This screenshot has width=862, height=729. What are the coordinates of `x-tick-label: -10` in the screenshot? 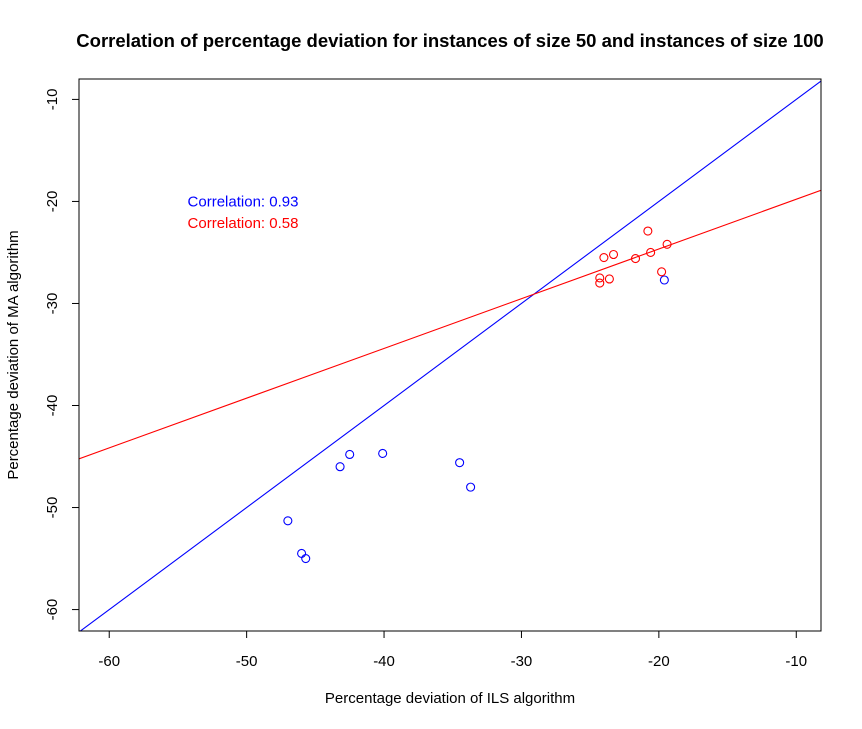 It's located at (796, 661).